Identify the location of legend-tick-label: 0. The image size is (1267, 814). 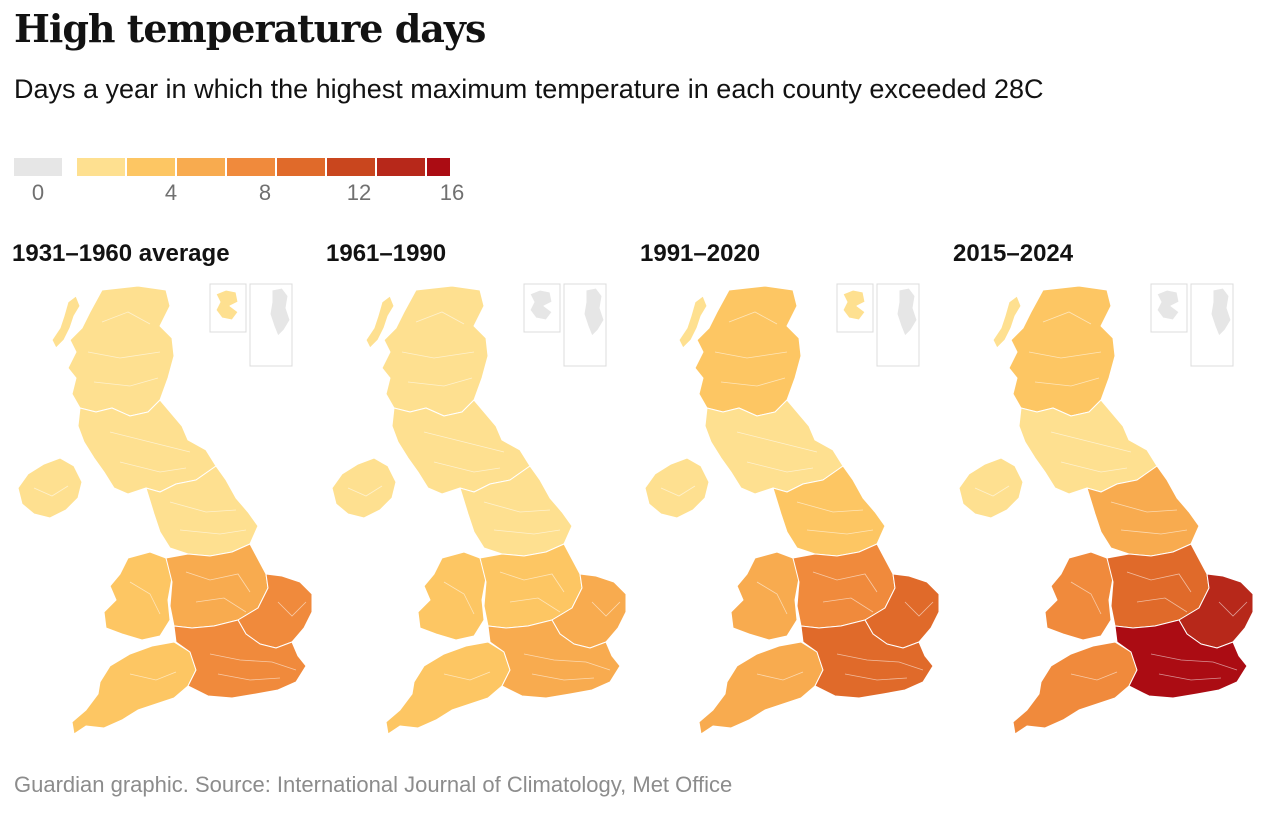
(38, 192).